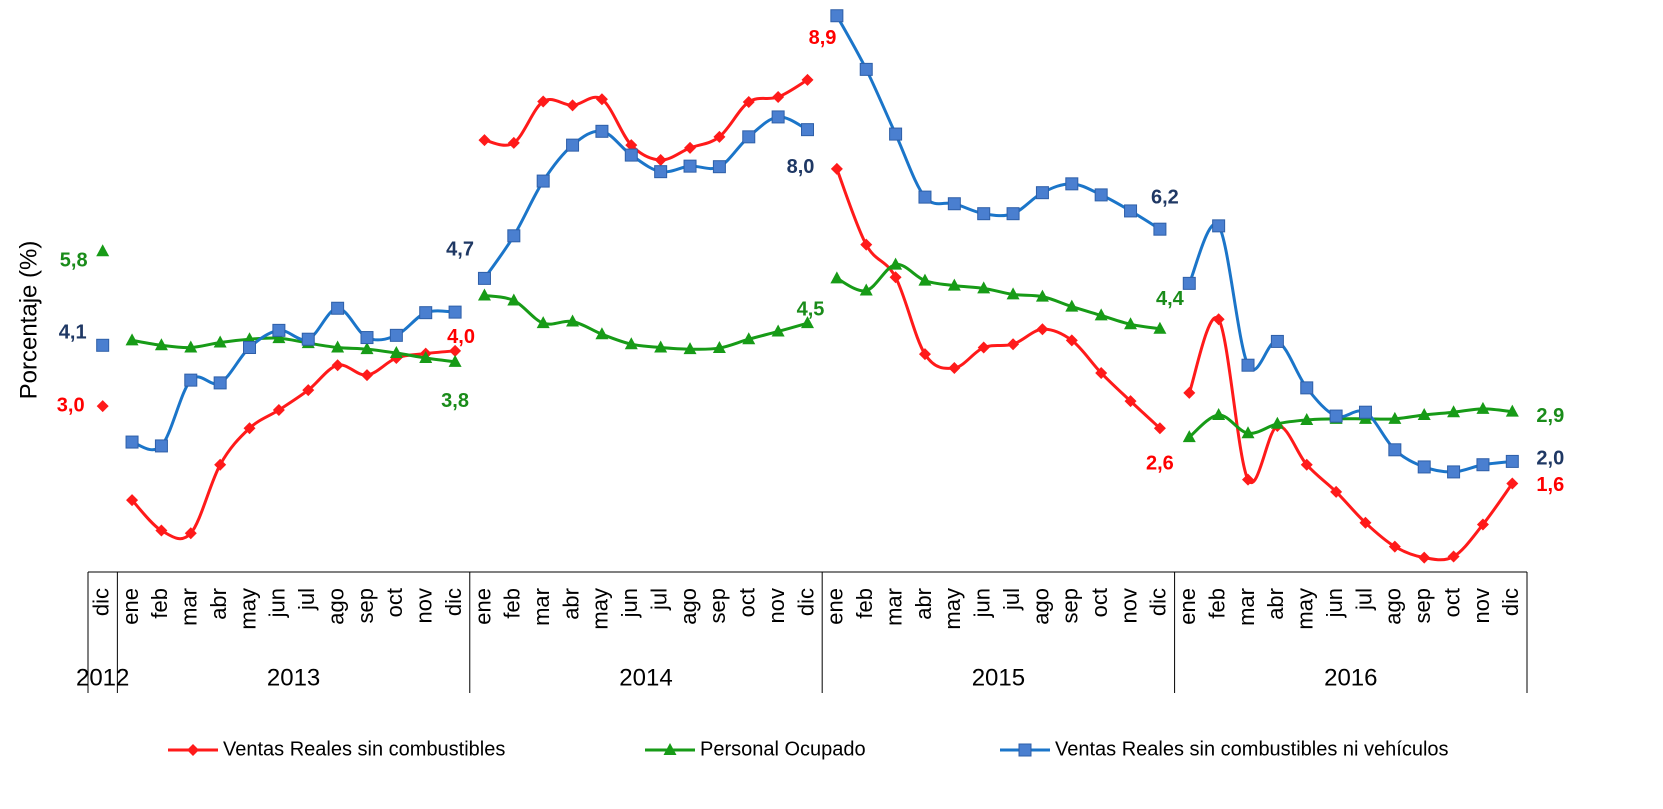  What do you see at coordinates (747, 602) in the screenshot?
I see `x-tick-label: oct` at bounding box center [747, 602].